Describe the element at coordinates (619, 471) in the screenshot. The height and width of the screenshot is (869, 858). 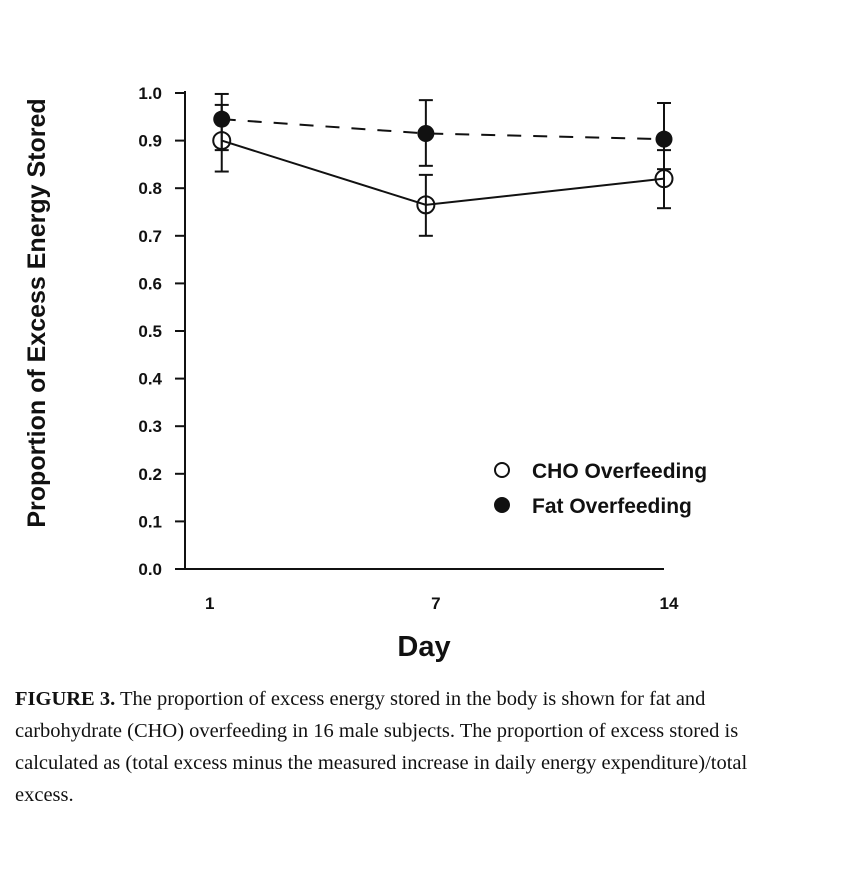
I see `legend-label-cho: CHO Overfeeding` at that location.